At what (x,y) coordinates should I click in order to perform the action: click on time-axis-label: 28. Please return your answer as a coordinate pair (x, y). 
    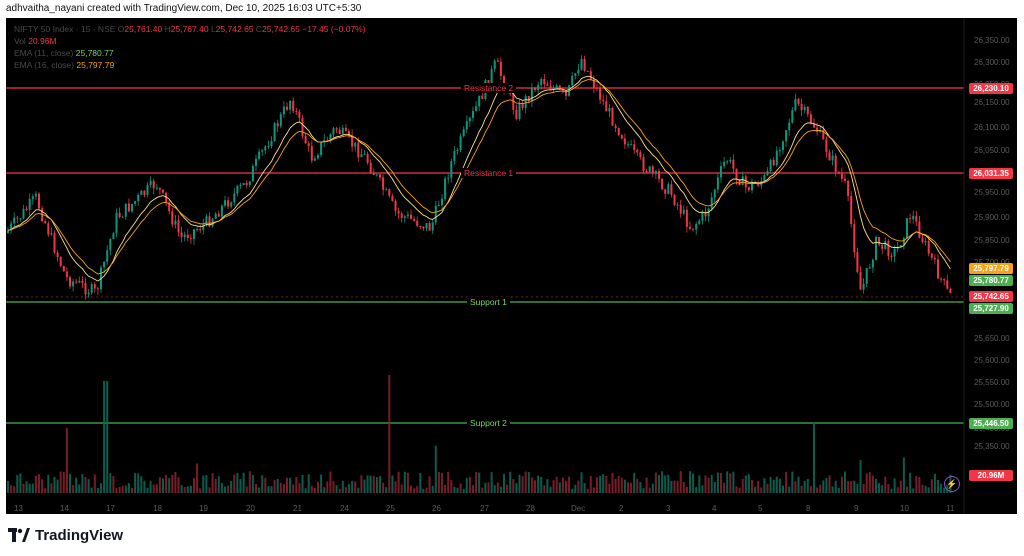
    Looking at the image, I should click on (530, 508).